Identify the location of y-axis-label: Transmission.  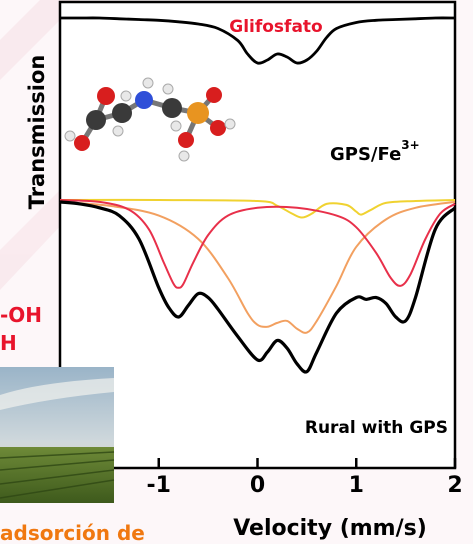
(37, 132).